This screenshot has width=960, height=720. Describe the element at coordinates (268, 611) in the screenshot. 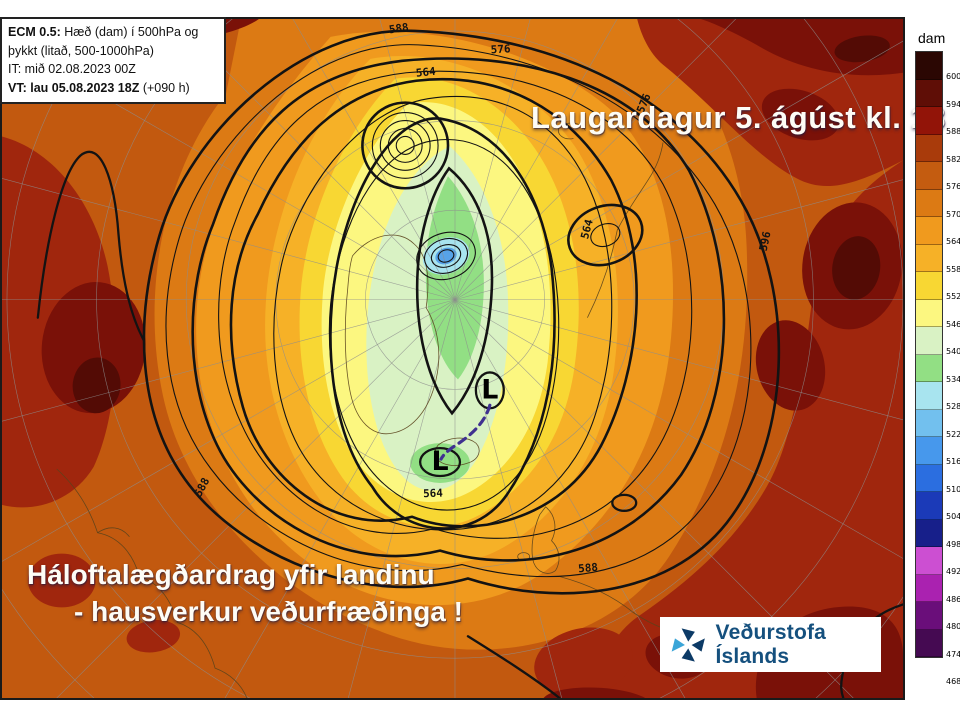

I see `caption-line-2: - hausverkur veðurfræðinga !` at that location.